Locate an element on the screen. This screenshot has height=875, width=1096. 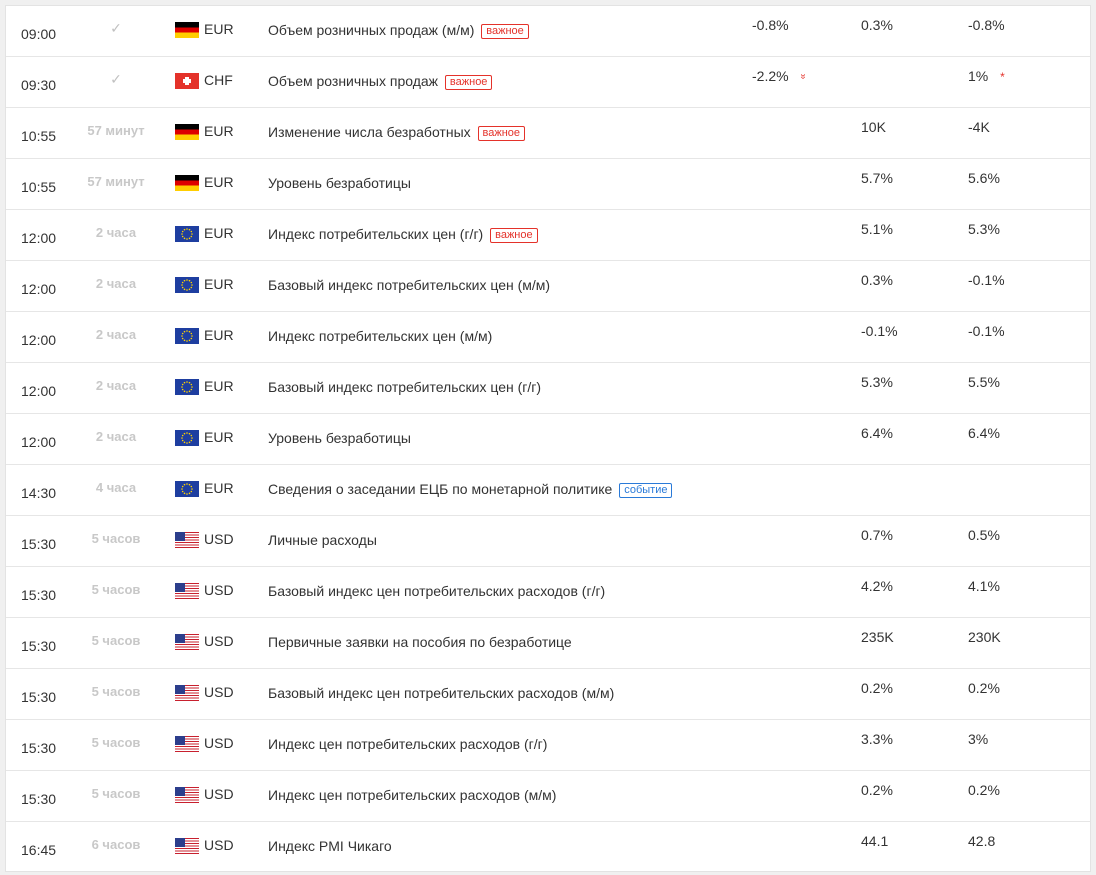
previous-value-text: 5.6% is located at coordinates (984, 178).